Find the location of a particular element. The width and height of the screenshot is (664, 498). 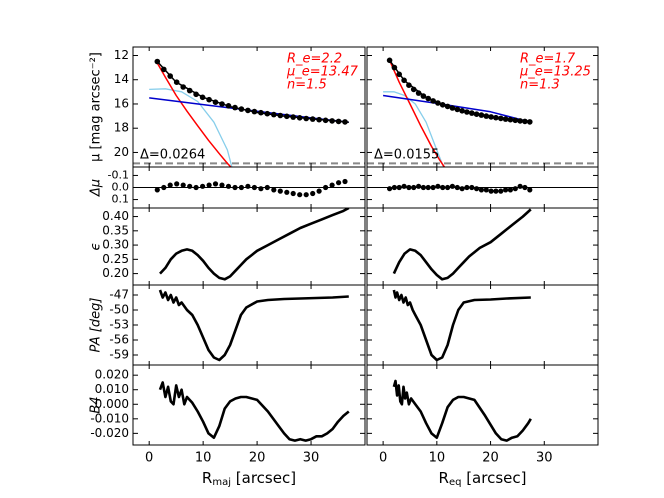

x-label-rest: [arcsec] is located at coordinates (263, 478).